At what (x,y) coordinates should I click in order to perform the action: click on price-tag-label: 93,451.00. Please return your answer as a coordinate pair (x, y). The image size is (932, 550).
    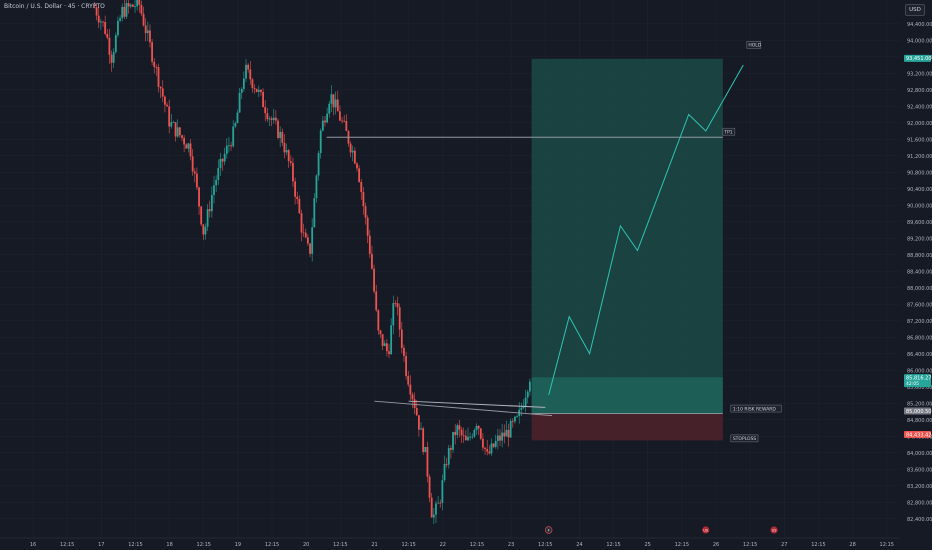
    Looking at the image, I should click on (918, 59).